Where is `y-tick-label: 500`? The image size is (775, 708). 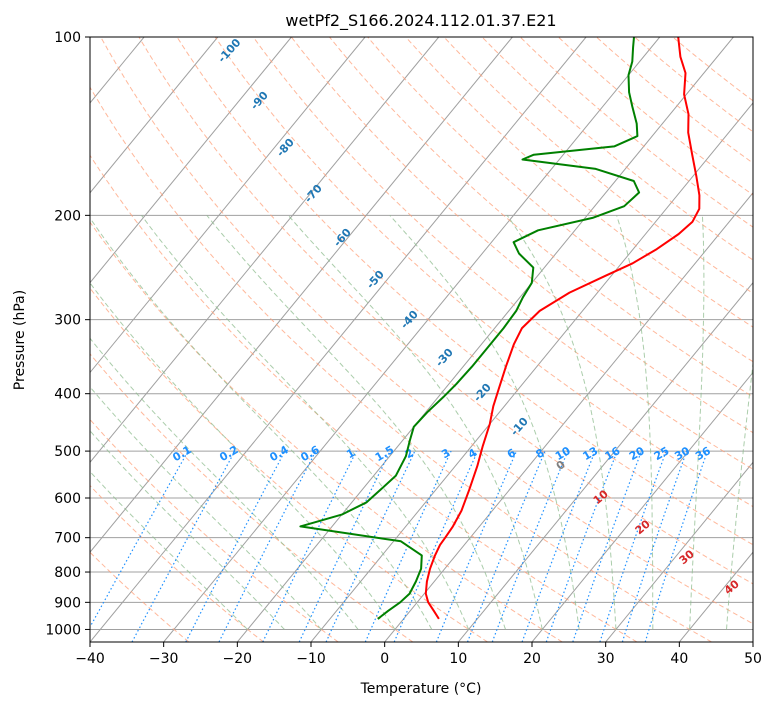
y-tick-label: 500 is located at coordinates (67, 452).